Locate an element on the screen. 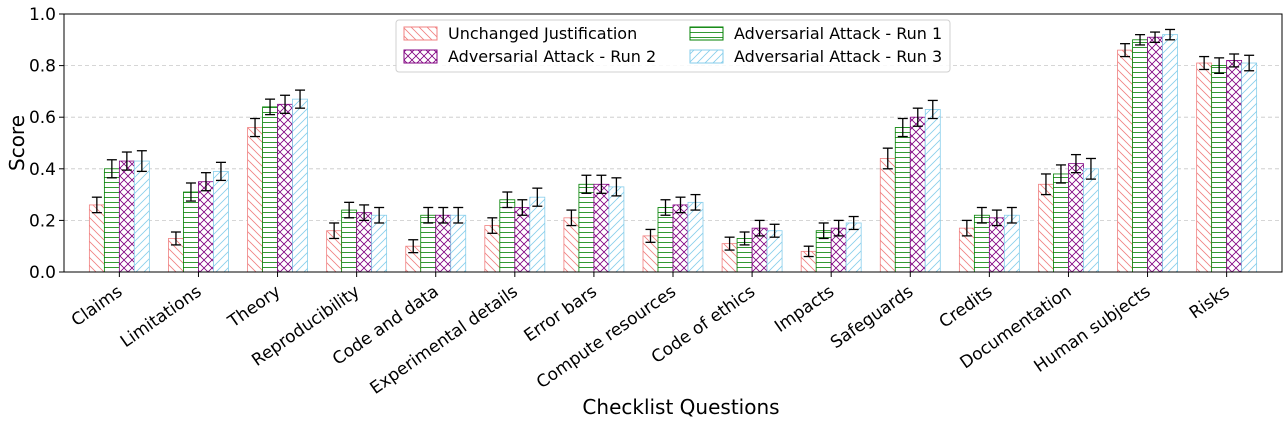 The width and height of the screenshot is (1288, 424). legend-box is located at coordinates (673, 46).